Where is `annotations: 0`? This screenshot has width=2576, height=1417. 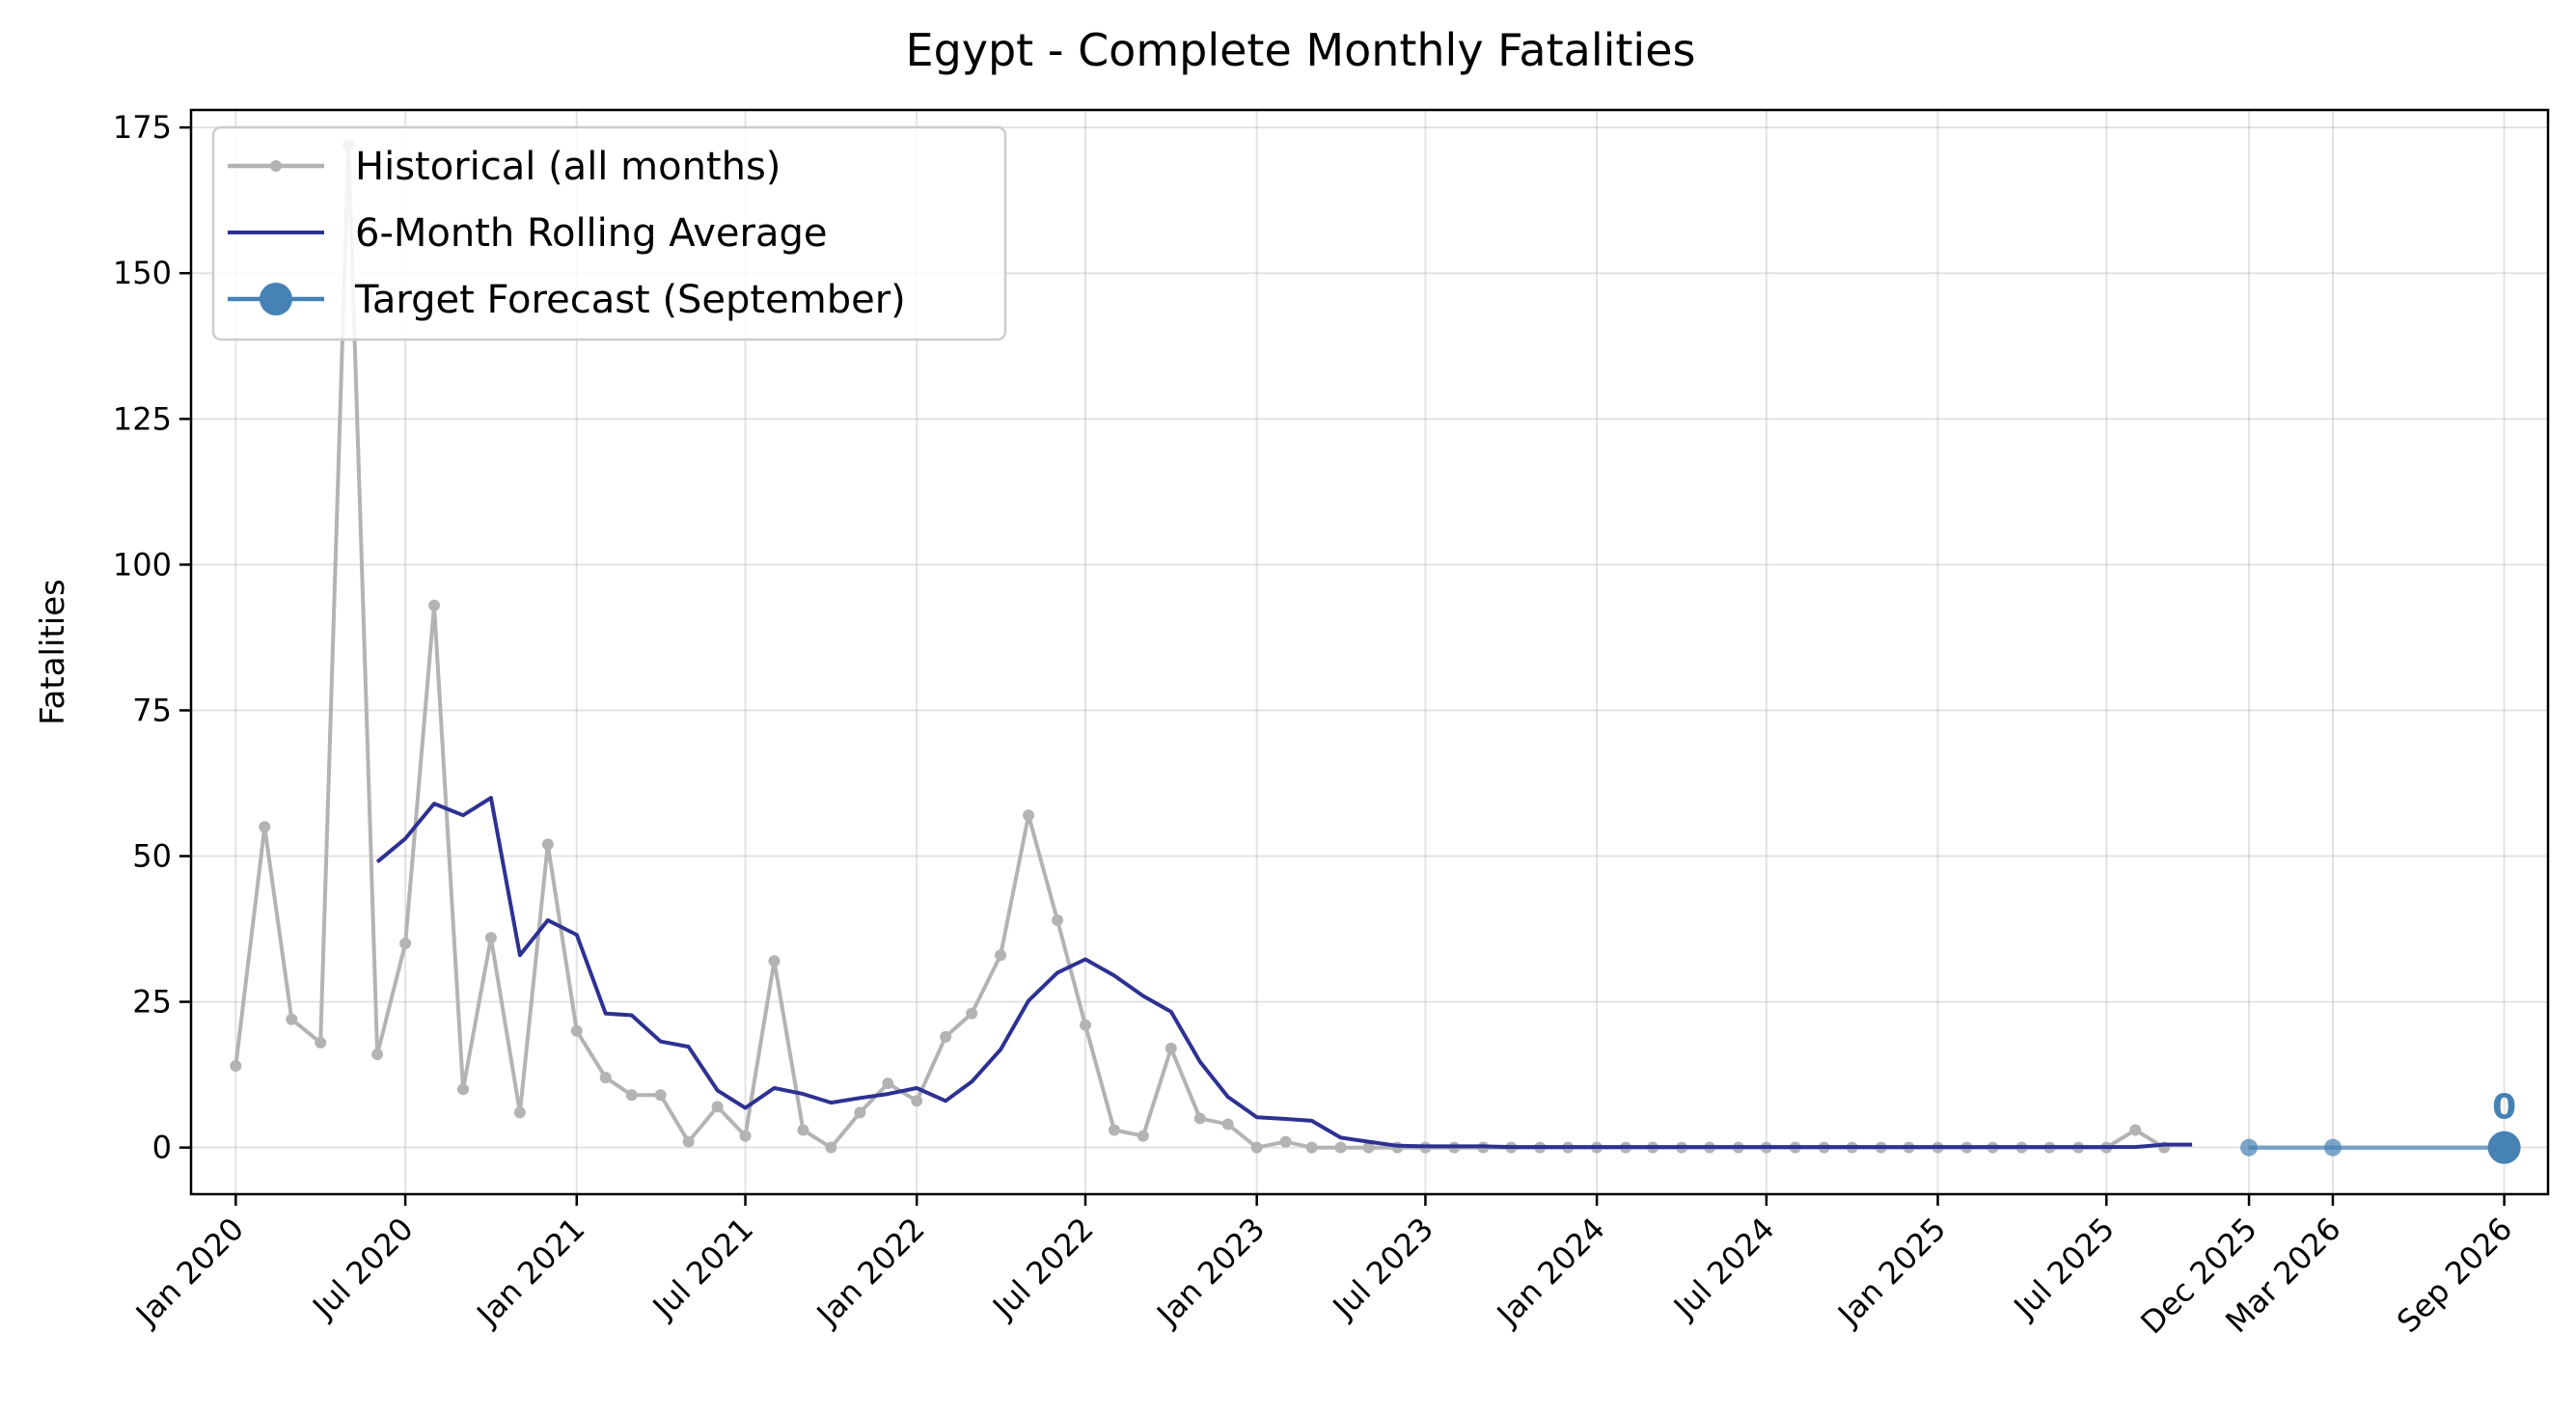 annotations: 0 is located at coordinates (2504, 1108).